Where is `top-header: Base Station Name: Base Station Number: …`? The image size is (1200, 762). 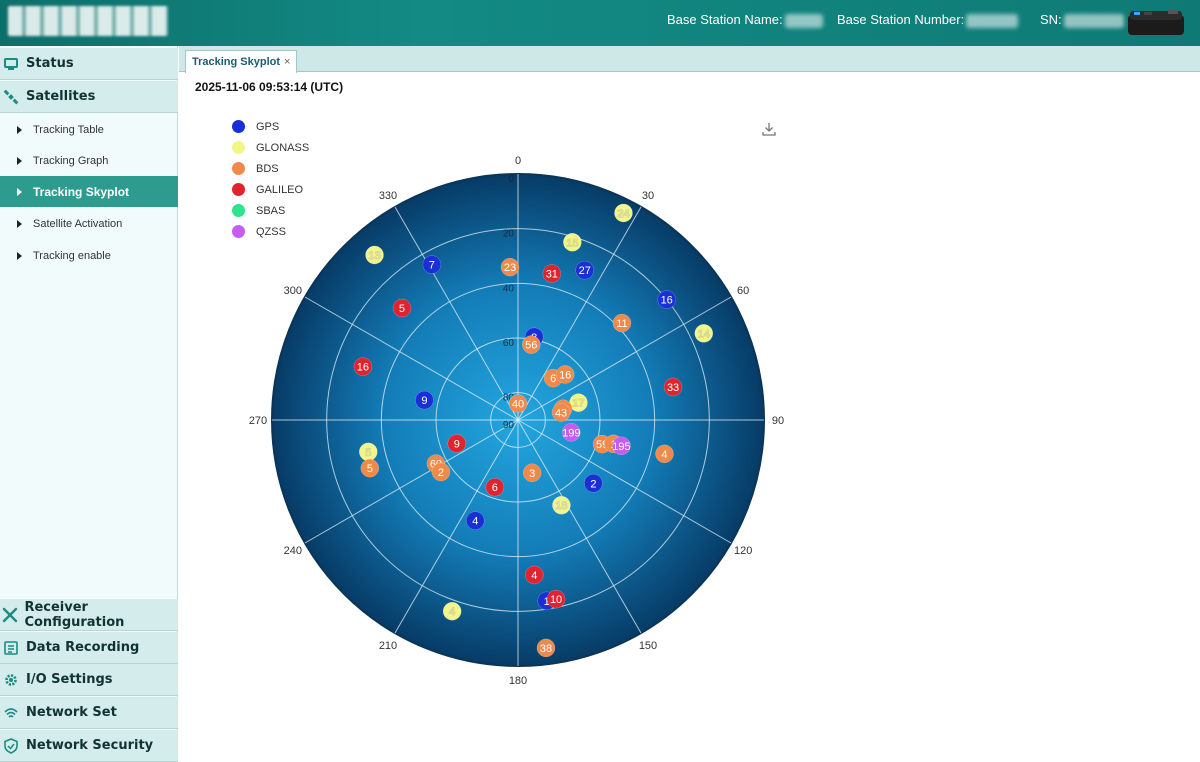 top-header: Base Station Name: Base Station Number: … is located at coordinates (600, 23).